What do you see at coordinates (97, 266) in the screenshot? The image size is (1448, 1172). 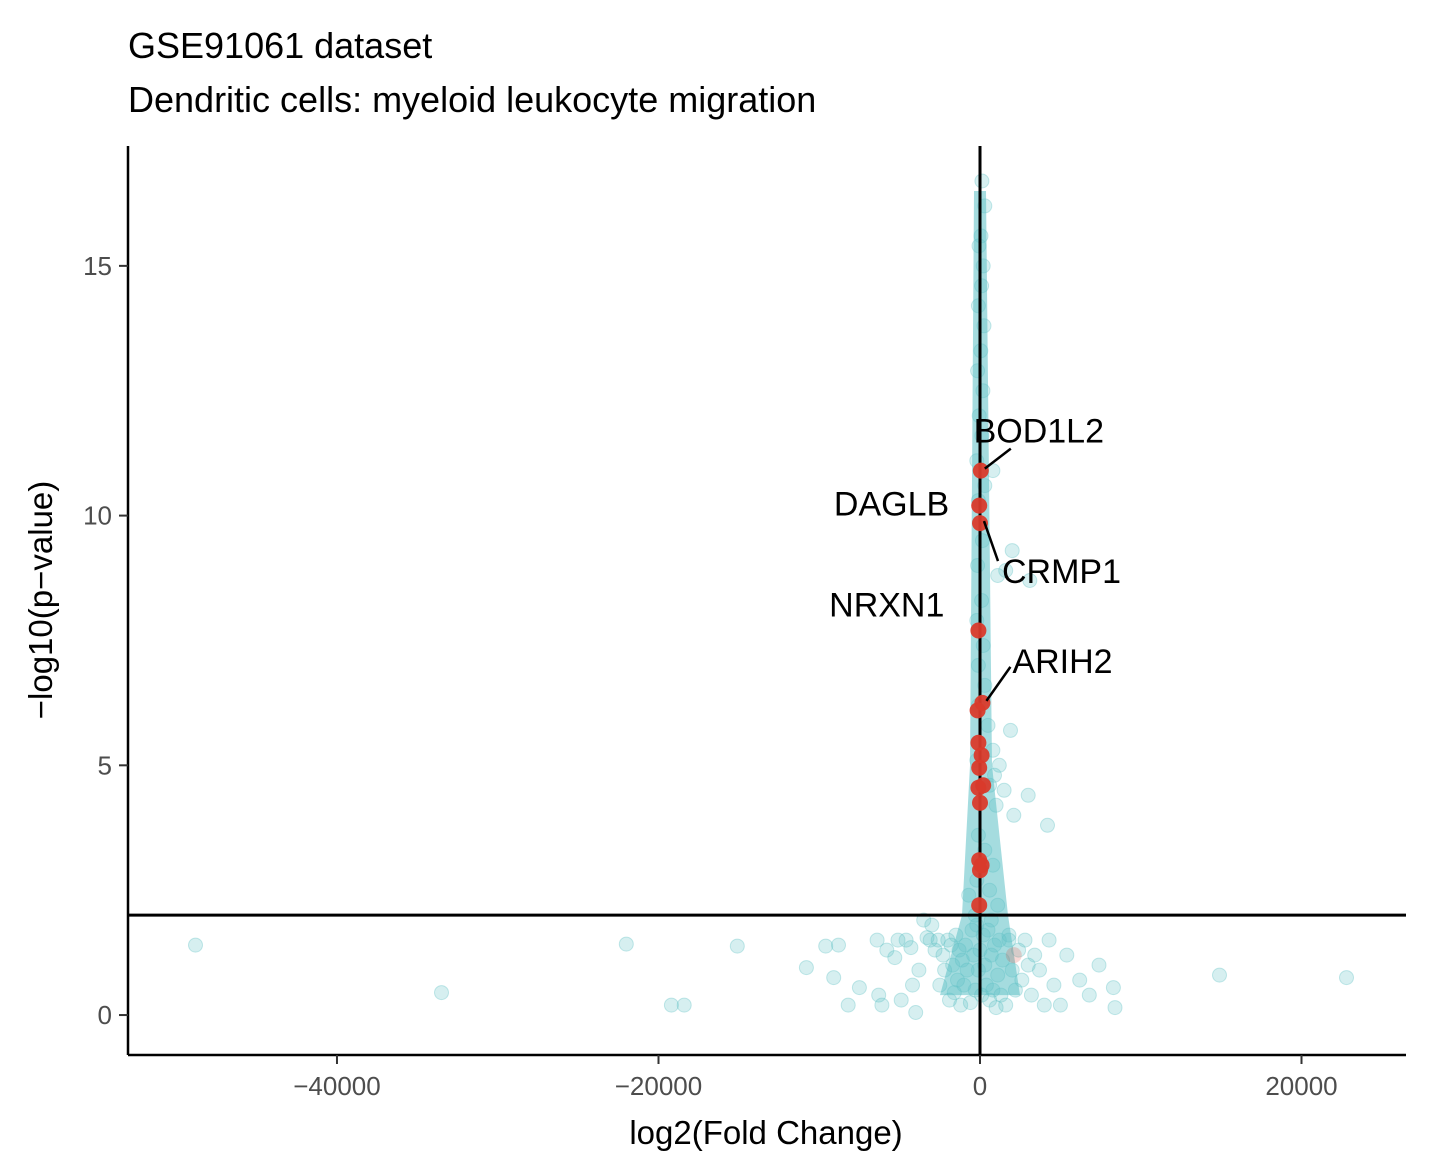 I see `y-tick-label: 15` at bounding box center [97, 266].